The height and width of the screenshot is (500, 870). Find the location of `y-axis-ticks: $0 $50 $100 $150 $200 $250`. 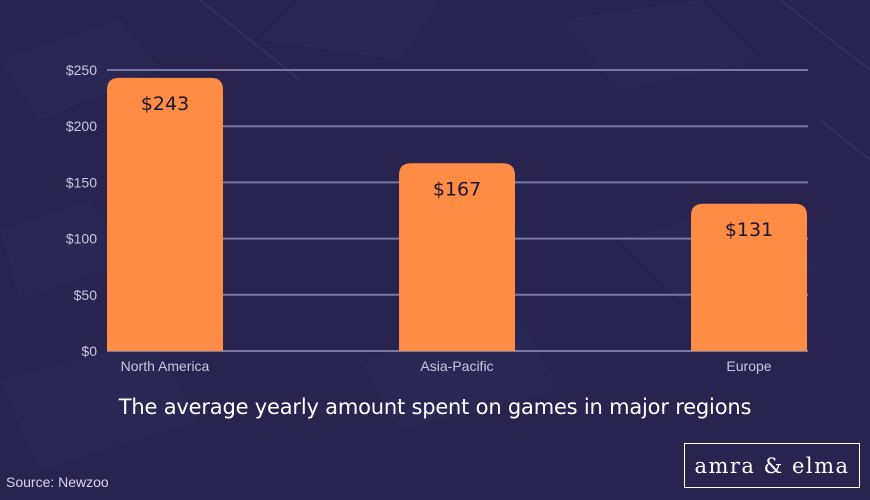

y-axis-ticks: $0 $50 $100 $150 $200 $250 is located at coordinates (81, 210).